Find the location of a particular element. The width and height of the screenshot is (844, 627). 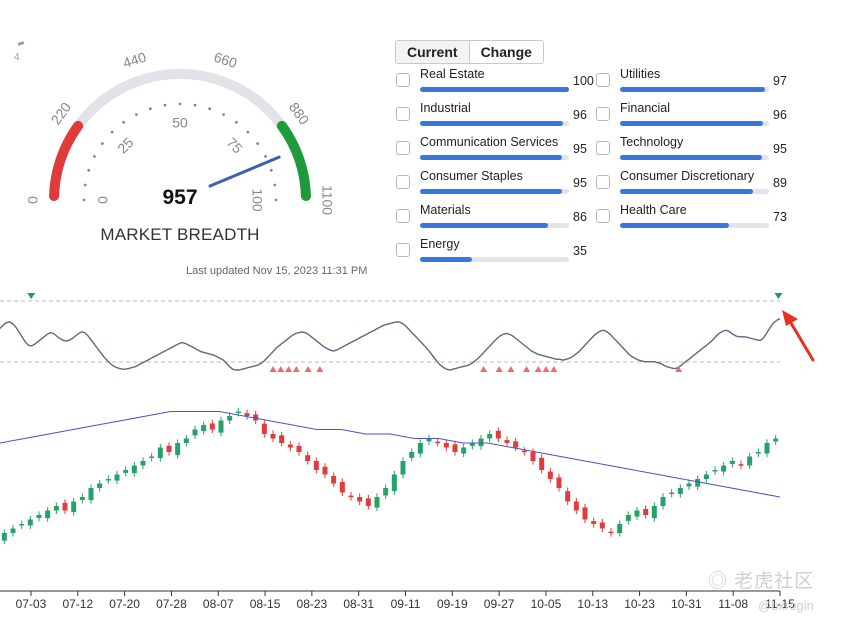

sector-name: Financial is located at coordinates (645, 108).